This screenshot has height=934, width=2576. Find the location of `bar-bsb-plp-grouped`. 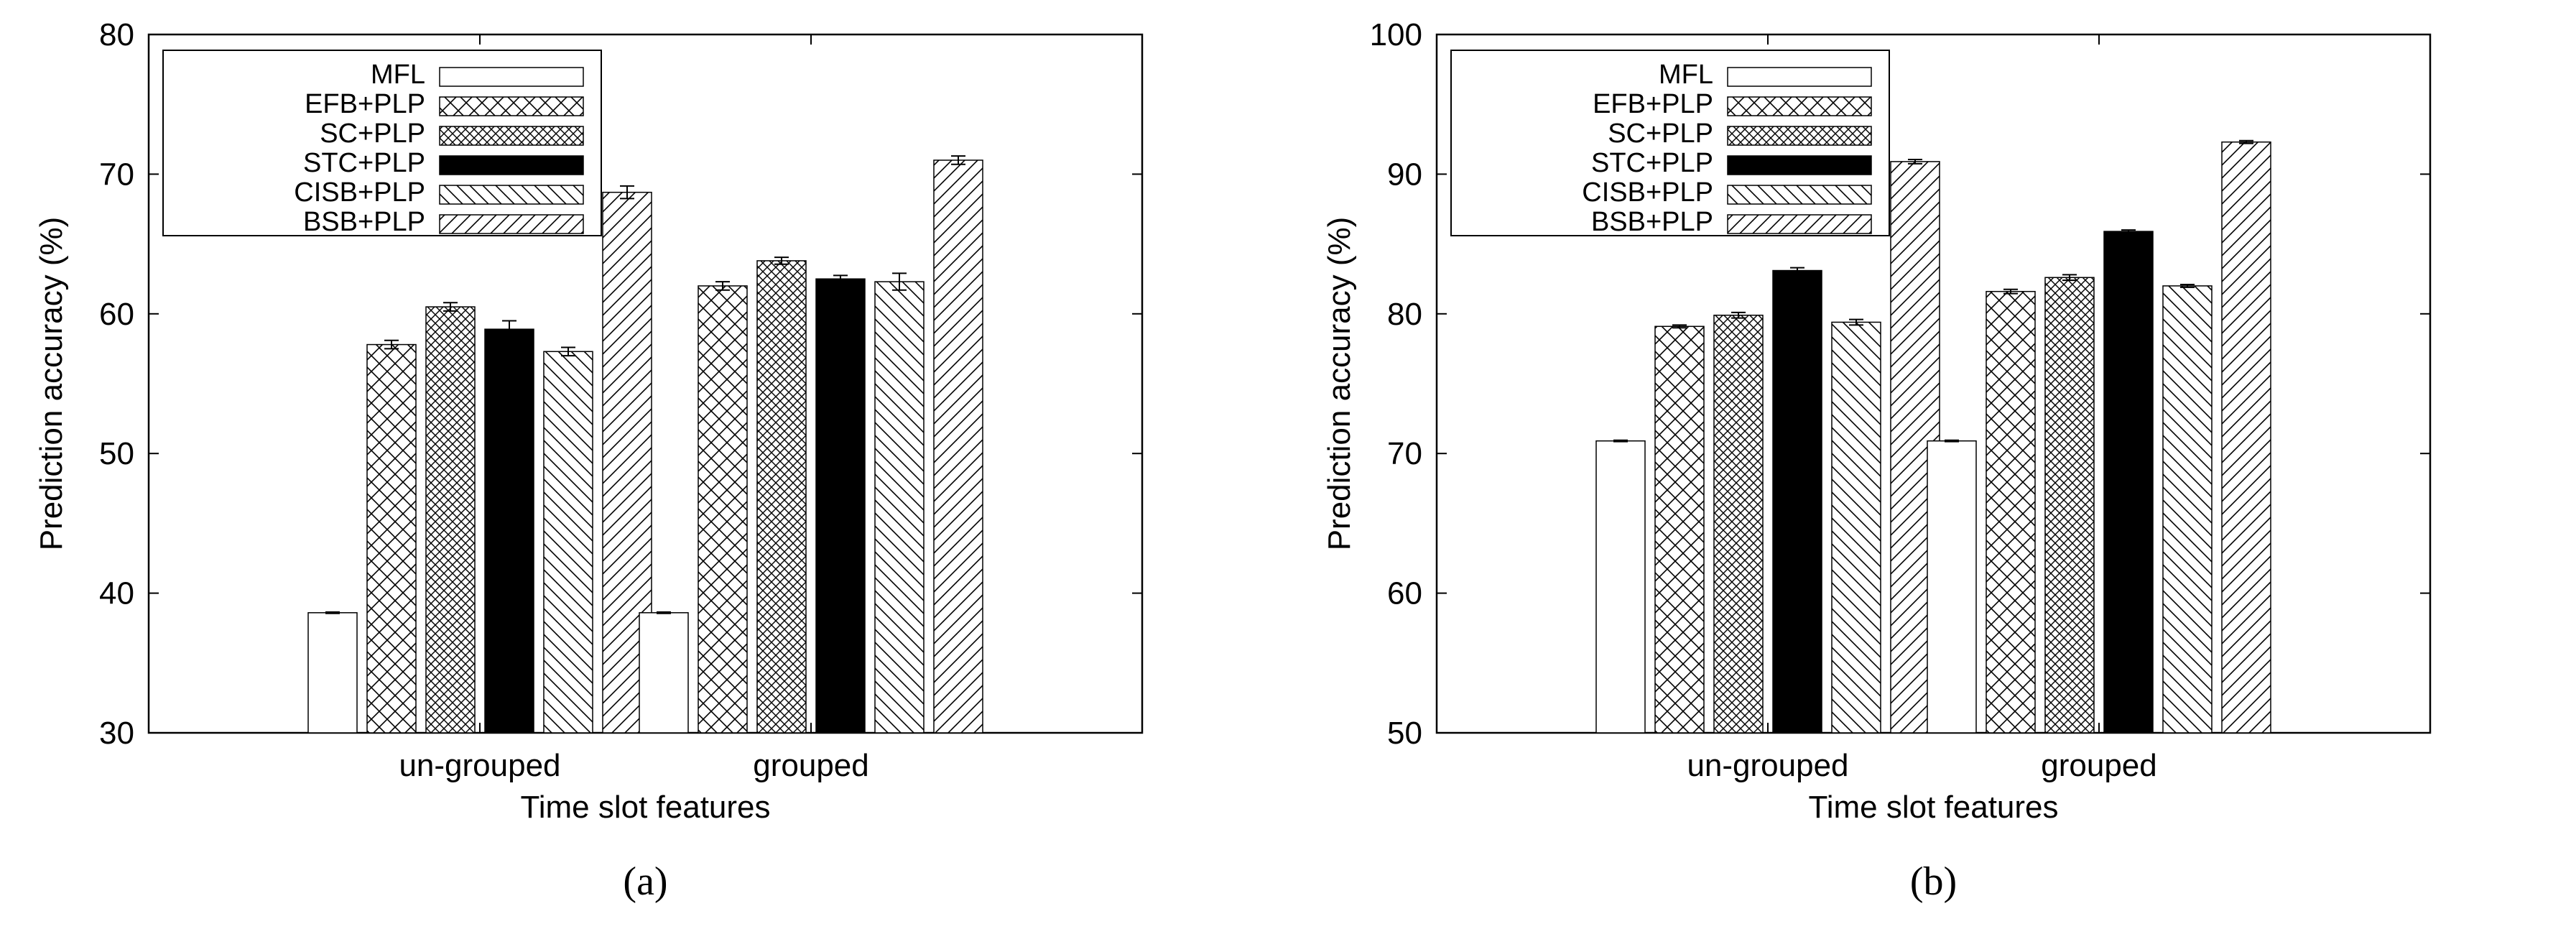

bar-bsb-plp-grouped is located at coordinates (958, 447).